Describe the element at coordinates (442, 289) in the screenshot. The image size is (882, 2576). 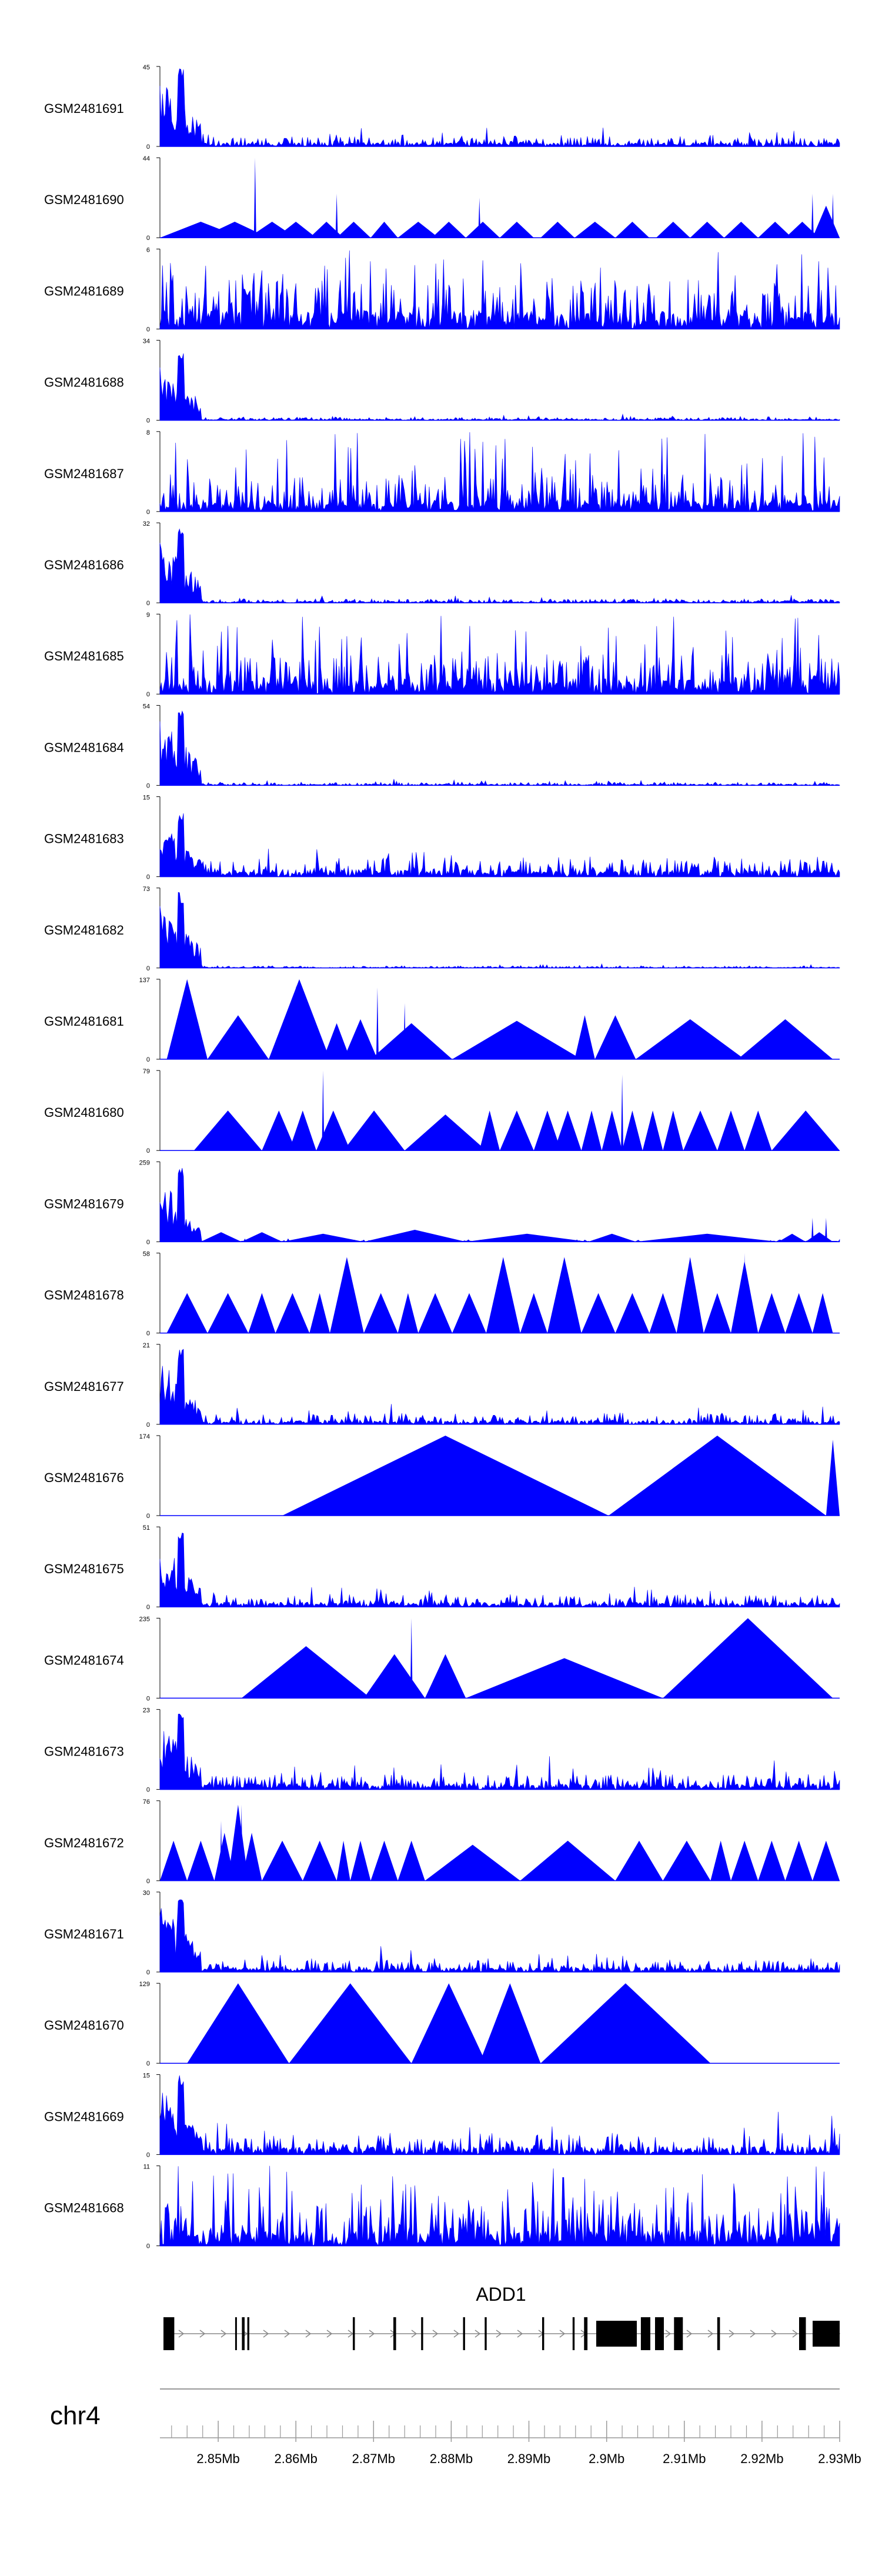
I see `track-GSM2481689: GSM2481689 6 0` at that location.